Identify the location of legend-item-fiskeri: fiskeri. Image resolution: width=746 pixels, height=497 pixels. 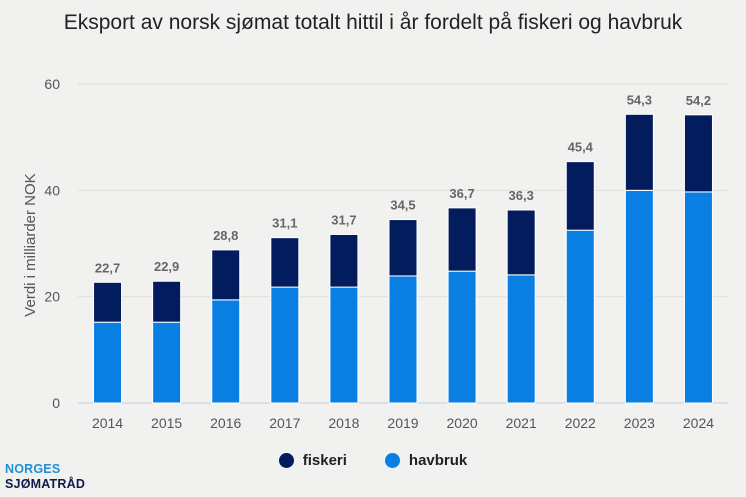
(312, 460).